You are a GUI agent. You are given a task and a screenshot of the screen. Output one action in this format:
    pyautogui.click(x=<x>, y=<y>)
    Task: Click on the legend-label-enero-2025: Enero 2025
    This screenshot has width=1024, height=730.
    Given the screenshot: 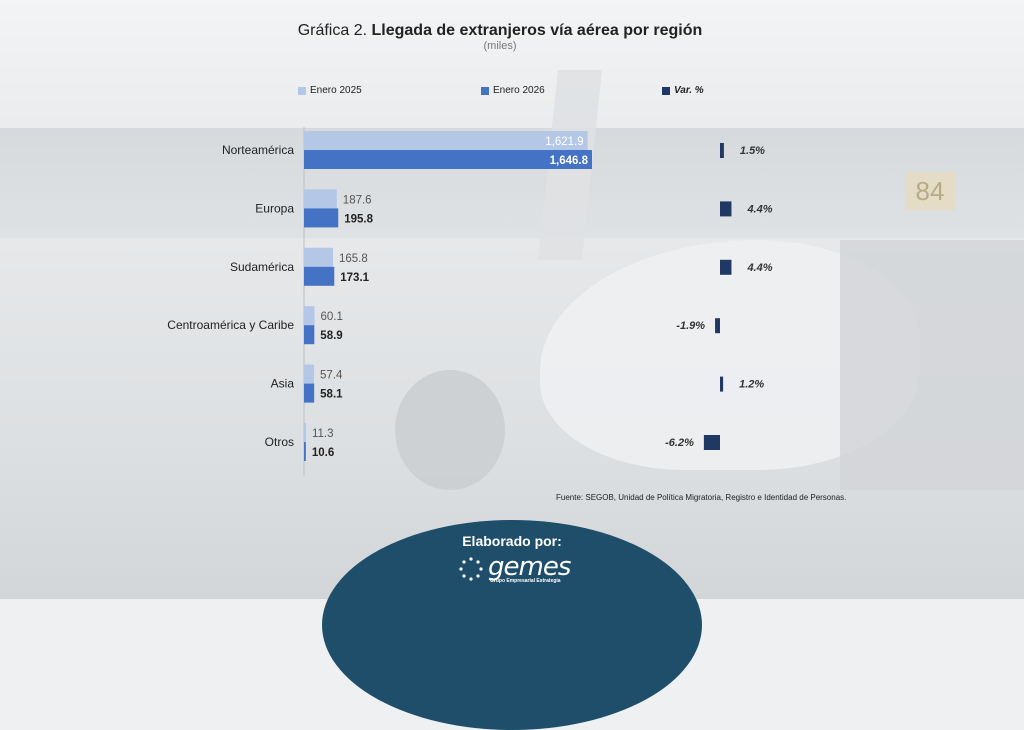 What is the action you would take?
    pyautogui.click(x=336, y=90)
    